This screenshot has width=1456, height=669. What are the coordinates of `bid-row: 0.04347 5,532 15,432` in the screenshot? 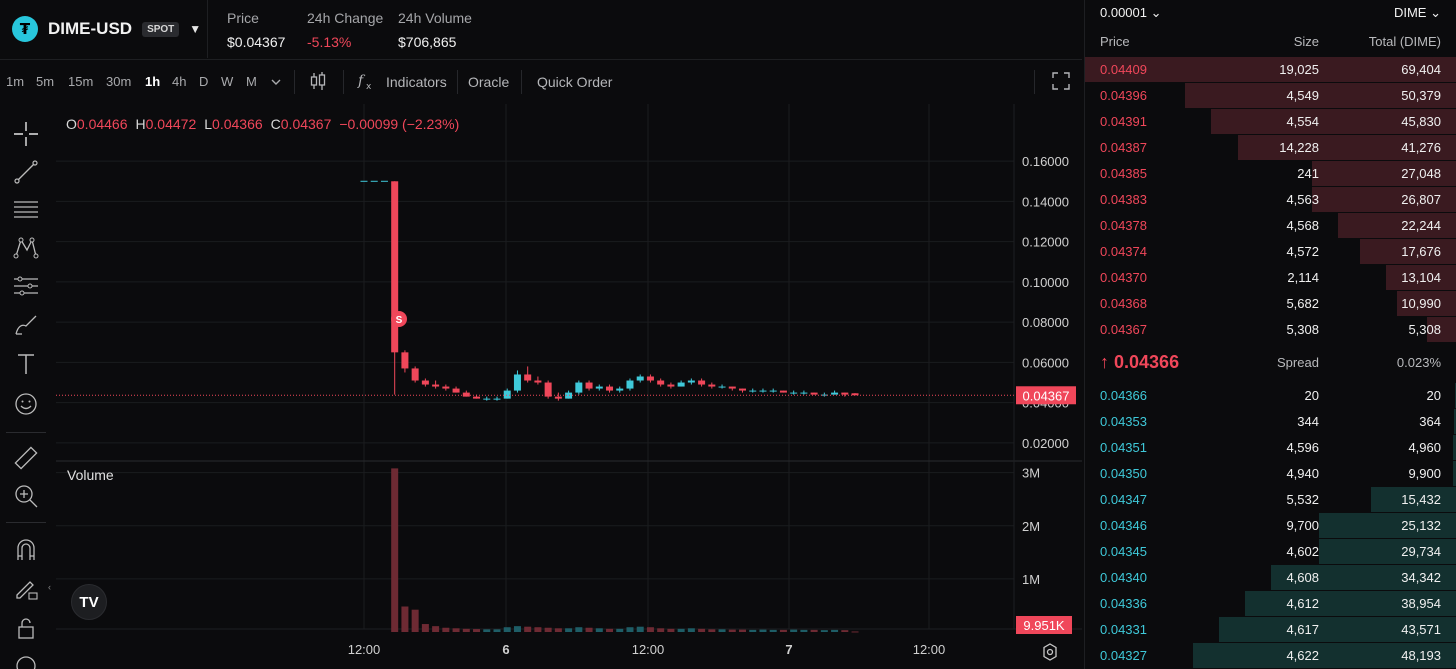 It's located at (1270, 500).